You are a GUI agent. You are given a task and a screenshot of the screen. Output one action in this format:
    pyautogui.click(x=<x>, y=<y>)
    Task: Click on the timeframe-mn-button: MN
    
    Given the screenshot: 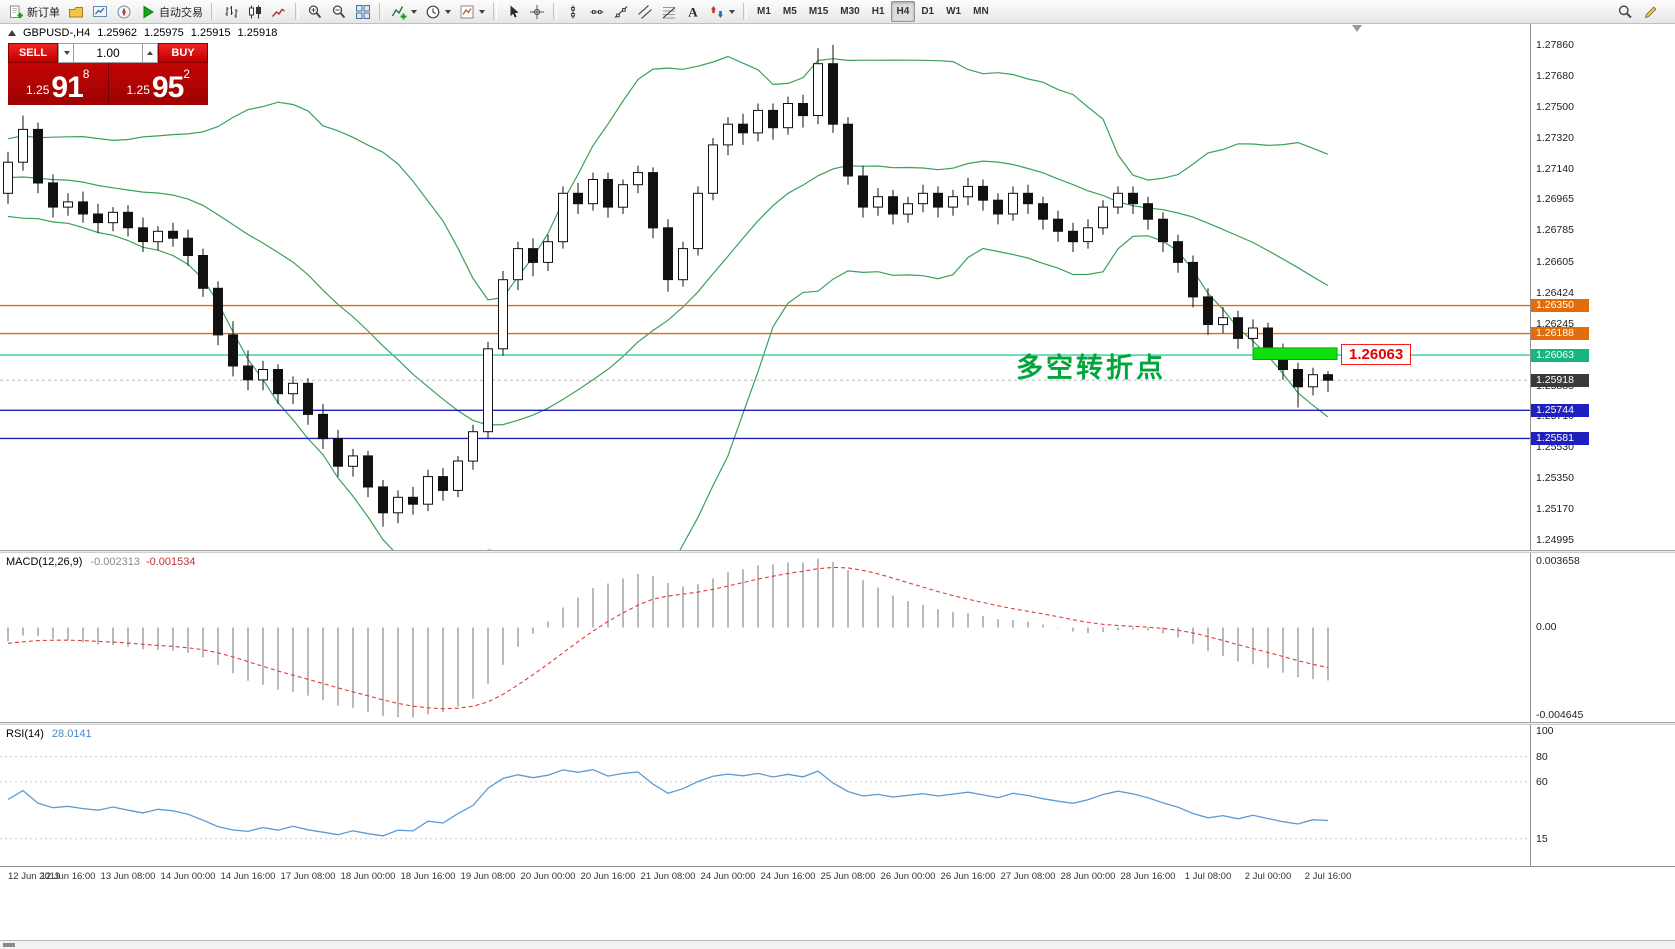 What is the action you would take?
    pyautogui.click(x=981, y=11)
    